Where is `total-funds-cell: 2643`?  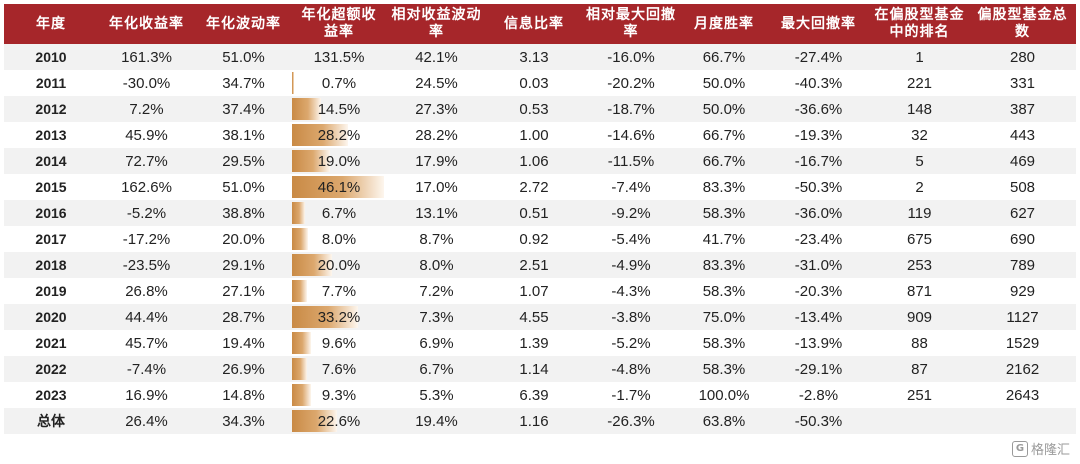 total-funds-cell: 2643 is located at coordinates (1022, 395).